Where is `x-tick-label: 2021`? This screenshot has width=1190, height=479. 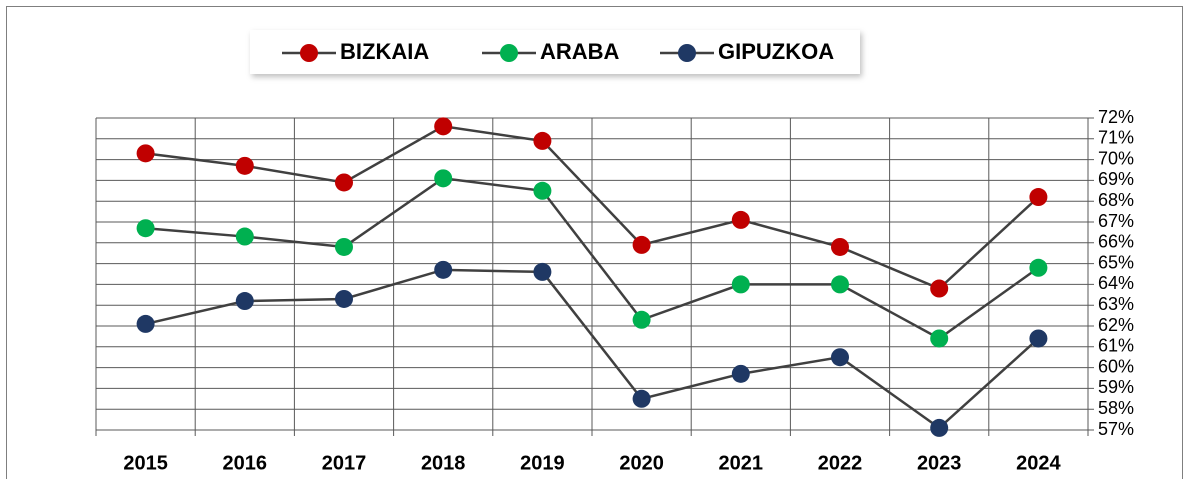
x-tick-label: 2021 is located at coordinates (741, 463).